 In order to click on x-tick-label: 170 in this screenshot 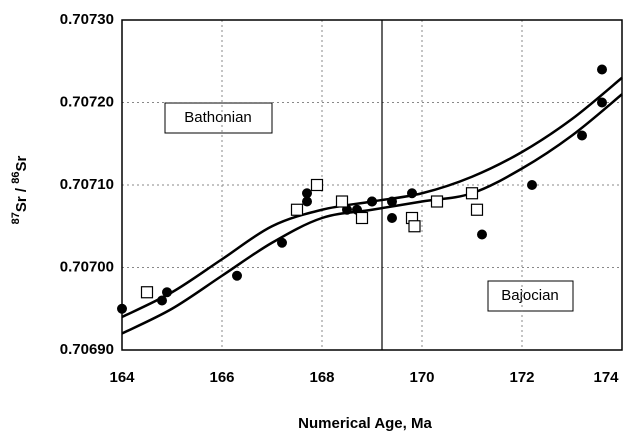, I will do `click(421, 377)`.